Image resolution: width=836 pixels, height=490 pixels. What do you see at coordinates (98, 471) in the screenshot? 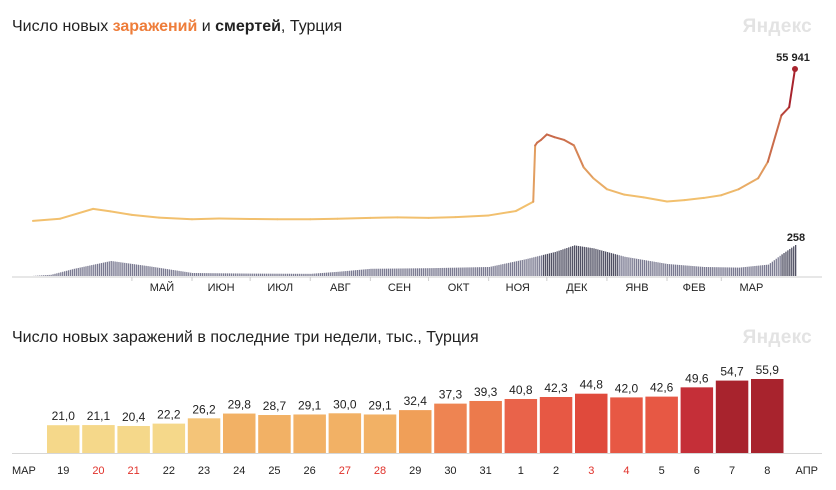
I see `bar-day-label: 20` at bounding box center [98, 471].